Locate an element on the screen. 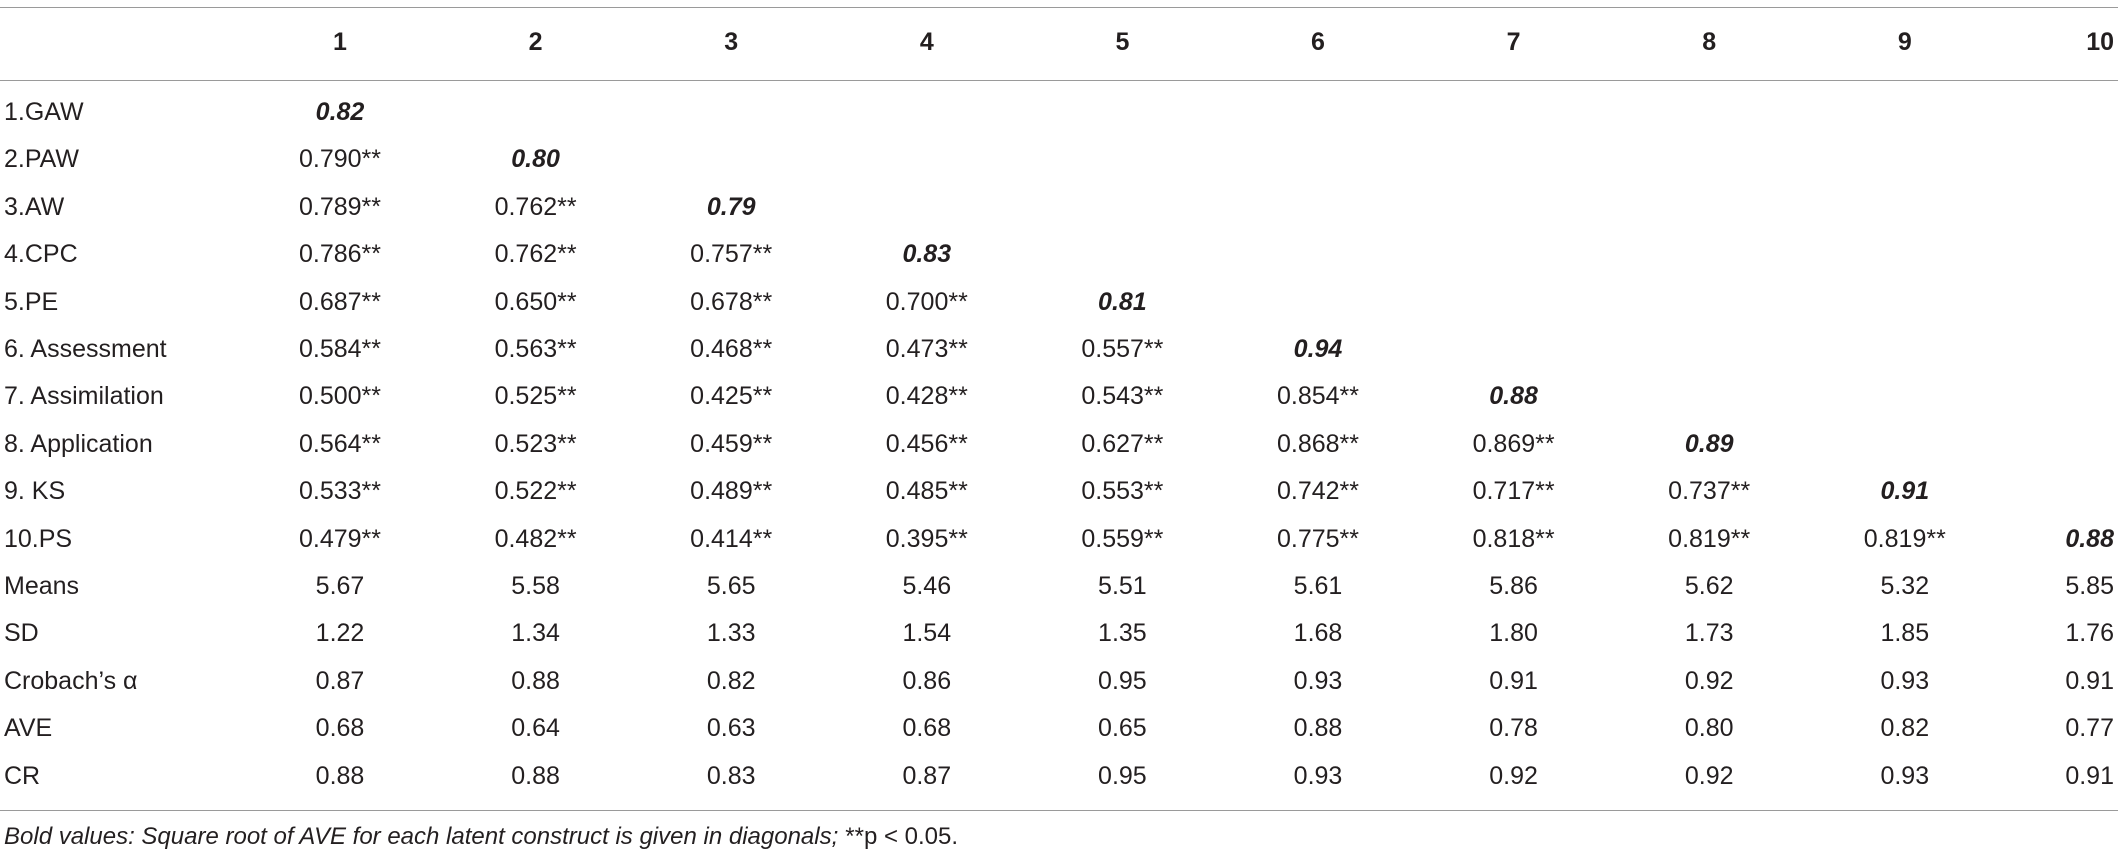 The width and height of the screenshot is (2118, 859). row-label: CR is located at coordinates (22, 775).